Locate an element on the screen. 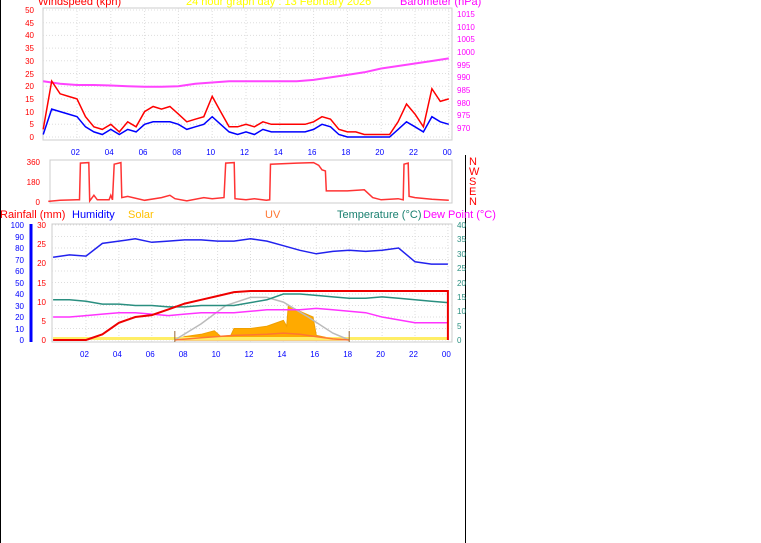 This screenshot has height=543, width=761. gust-line is located at coordinates (246, 107).